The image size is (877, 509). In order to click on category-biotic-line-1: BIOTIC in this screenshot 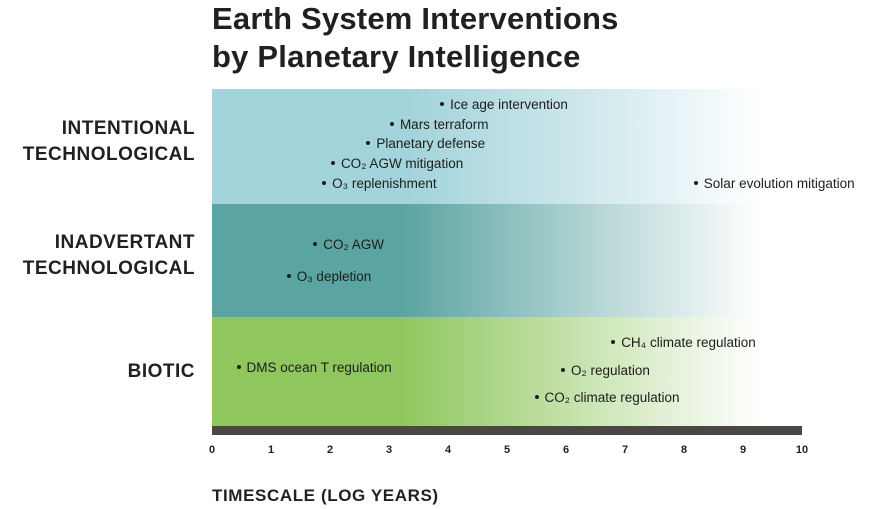, I will do `click(161, 371)`.